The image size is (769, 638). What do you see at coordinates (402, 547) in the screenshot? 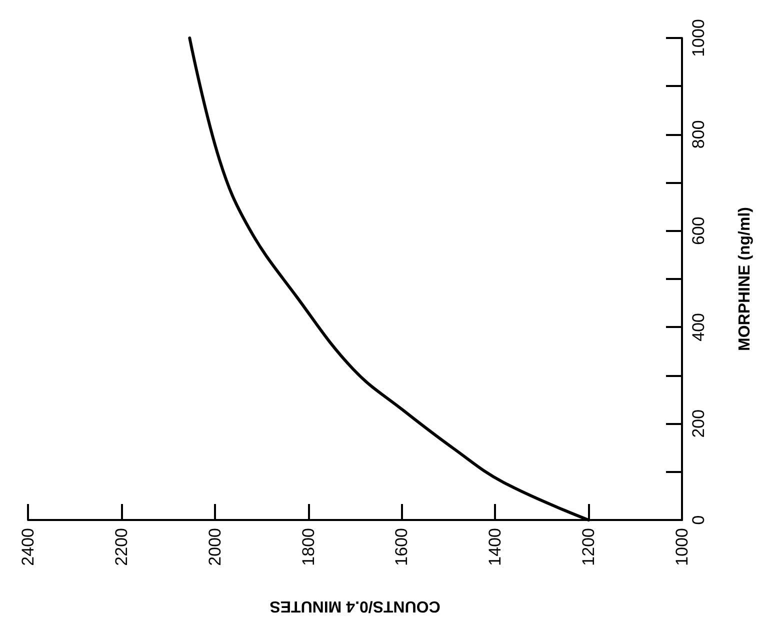
I see `x-tick-label: 1600` at bounding box center [402, 547].